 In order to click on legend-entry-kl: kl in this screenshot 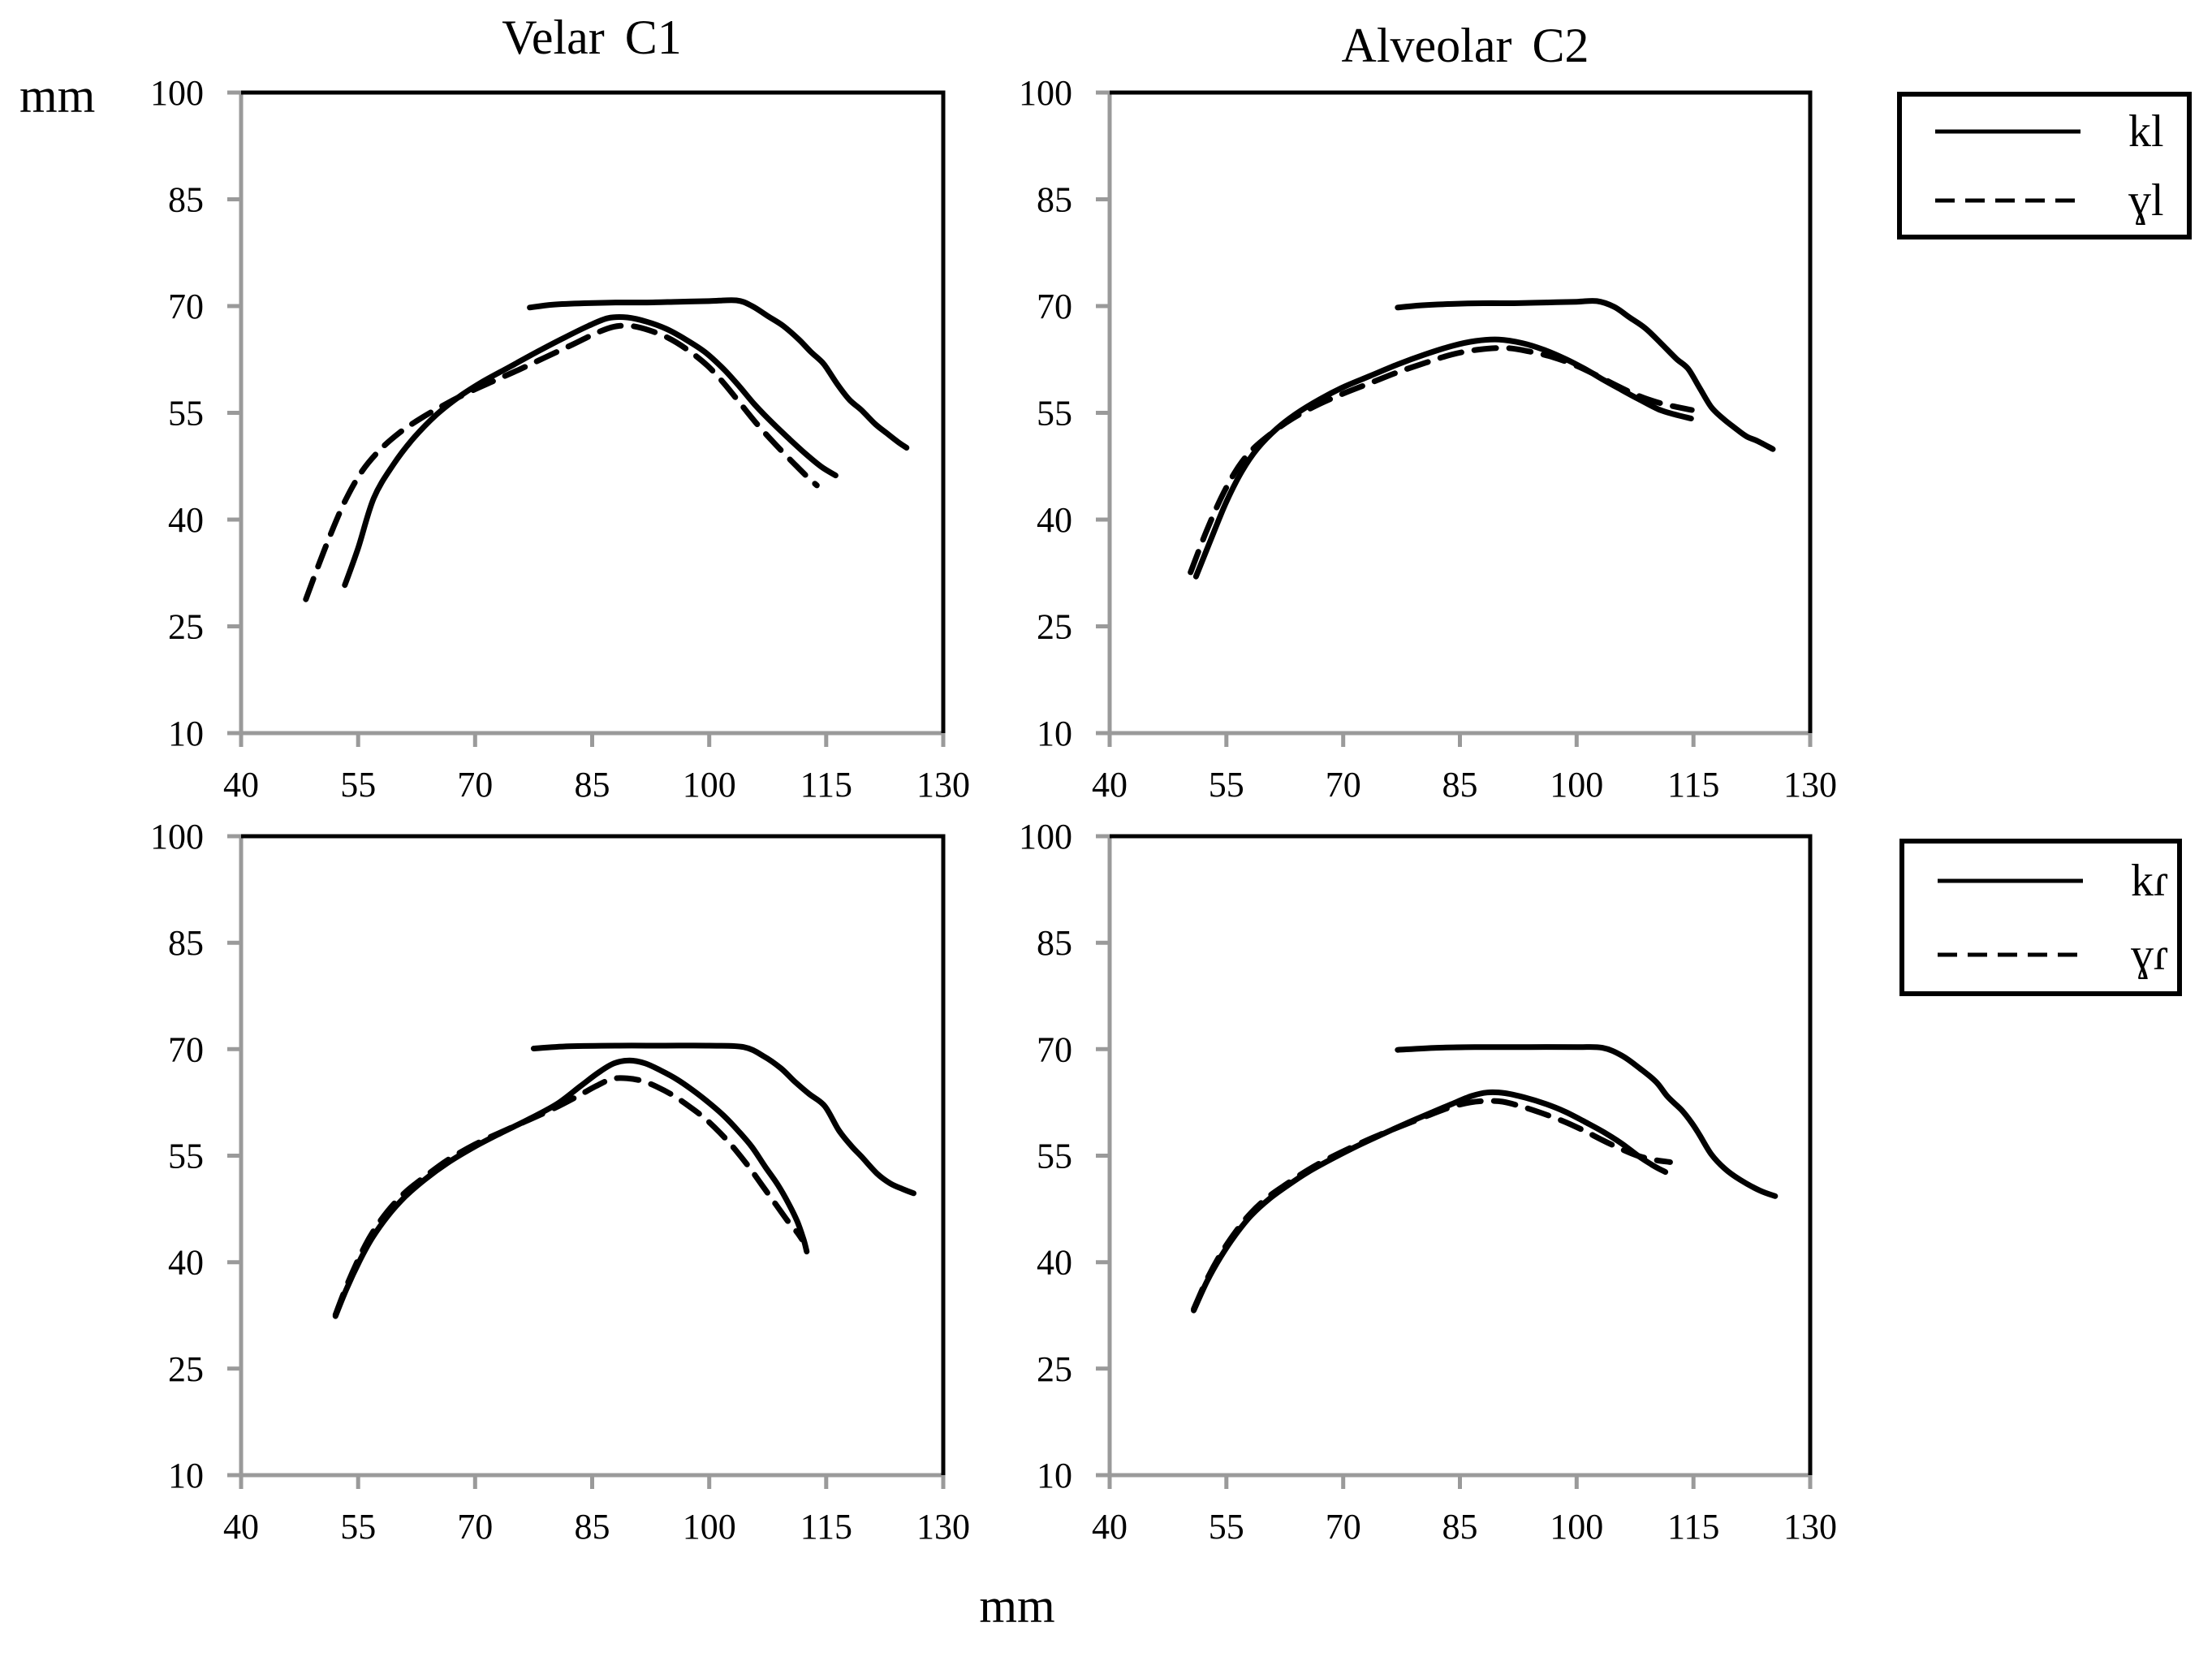, I will do `click(2044, 131)`.